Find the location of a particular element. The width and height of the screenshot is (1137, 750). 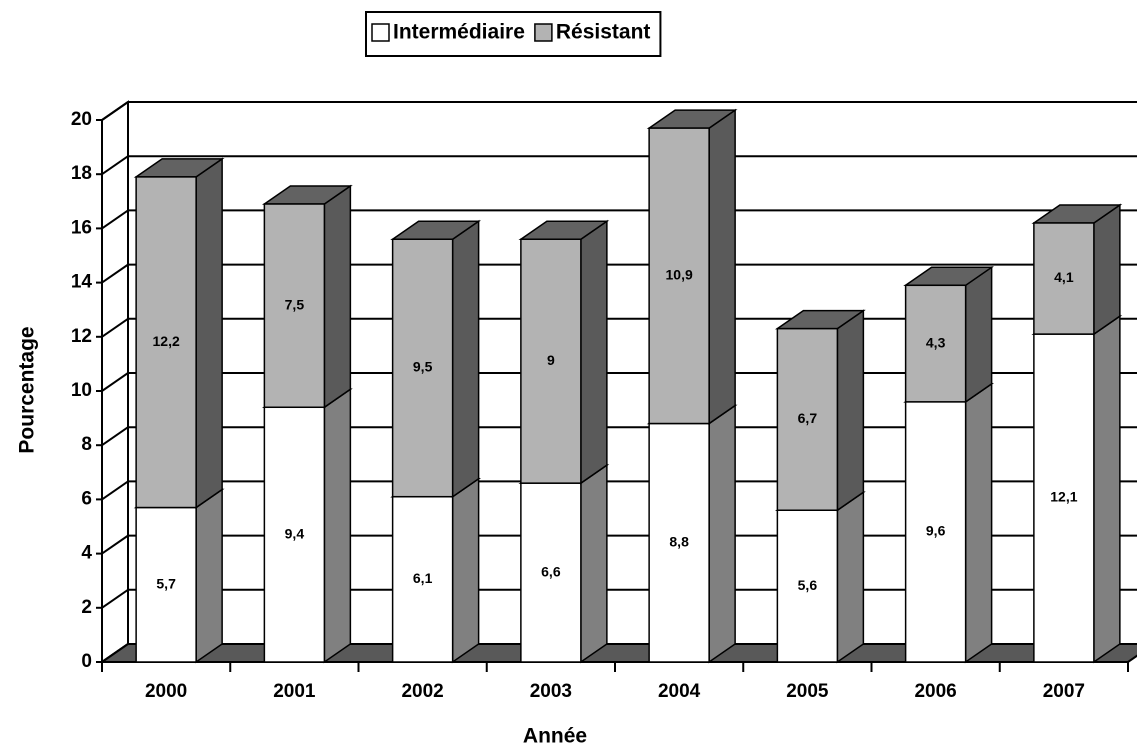

data-label: 5,6 is located at coordinates (808, 585).